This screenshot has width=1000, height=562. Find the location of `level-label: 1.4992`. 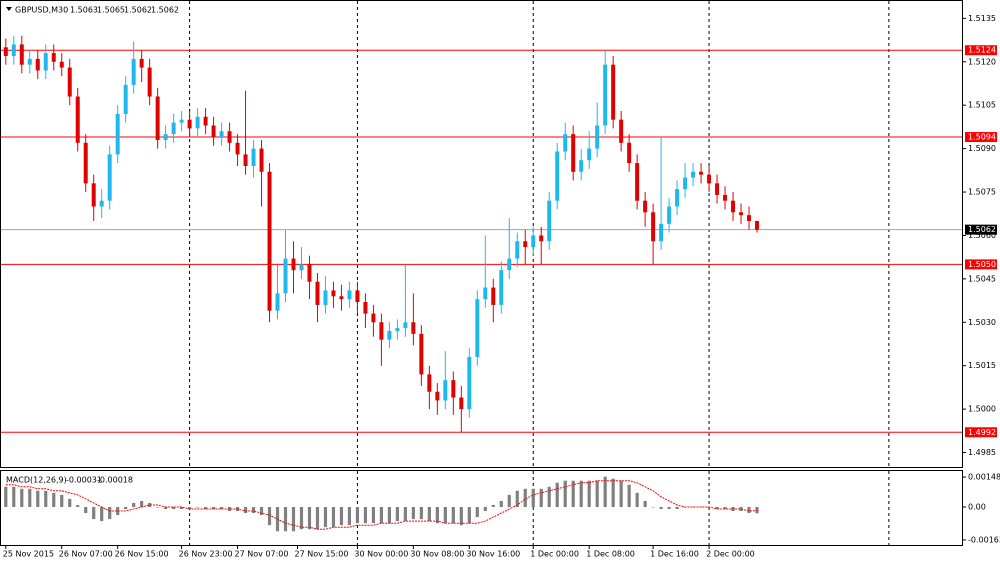

level-label: 1.4992 is located at coordinates (982, 432).